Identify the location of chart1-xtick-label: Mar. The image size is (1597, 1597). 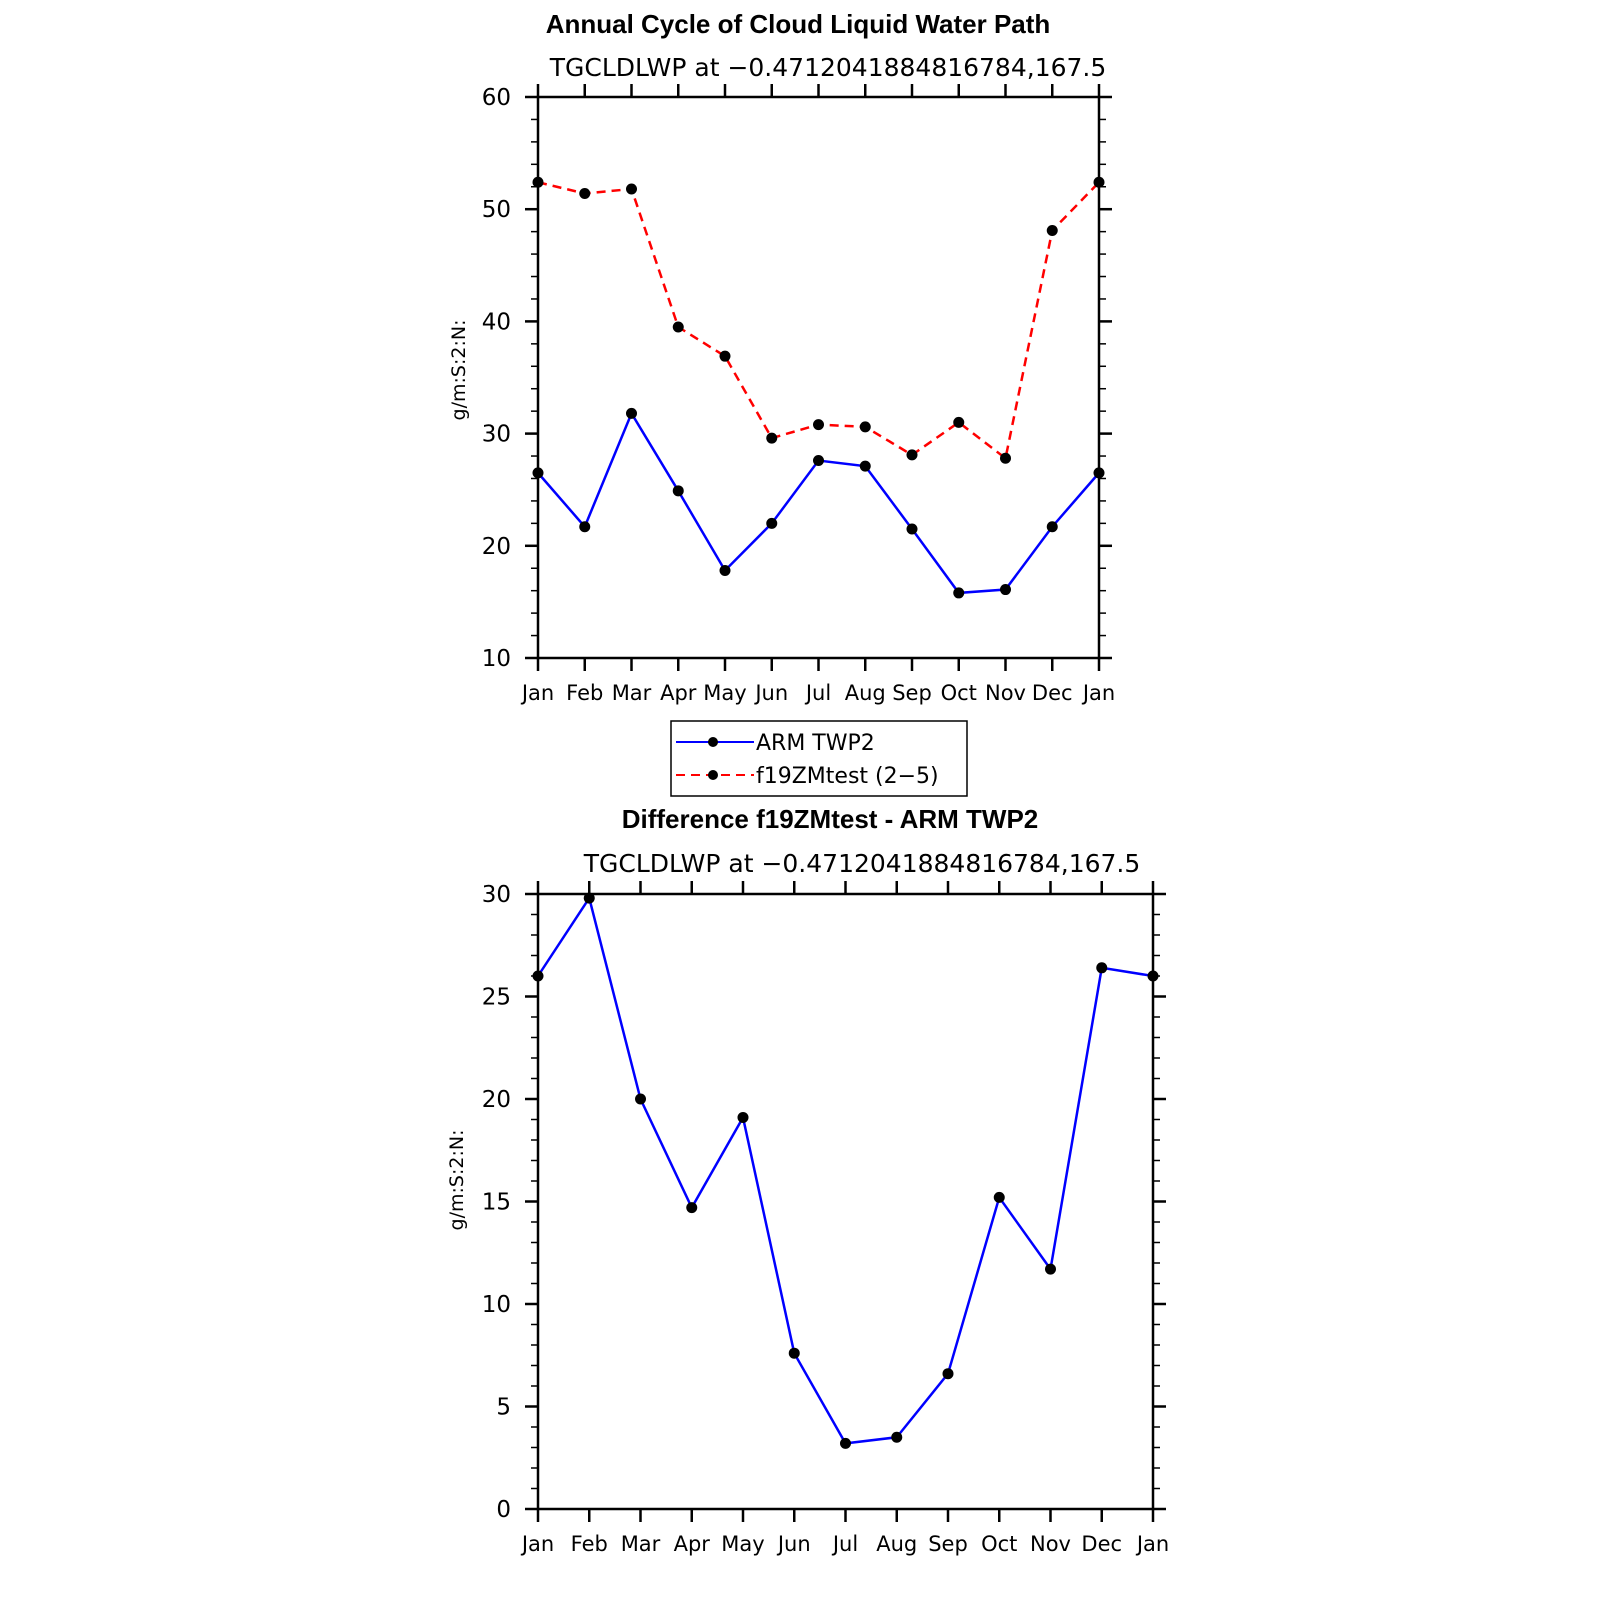
(632, 693).